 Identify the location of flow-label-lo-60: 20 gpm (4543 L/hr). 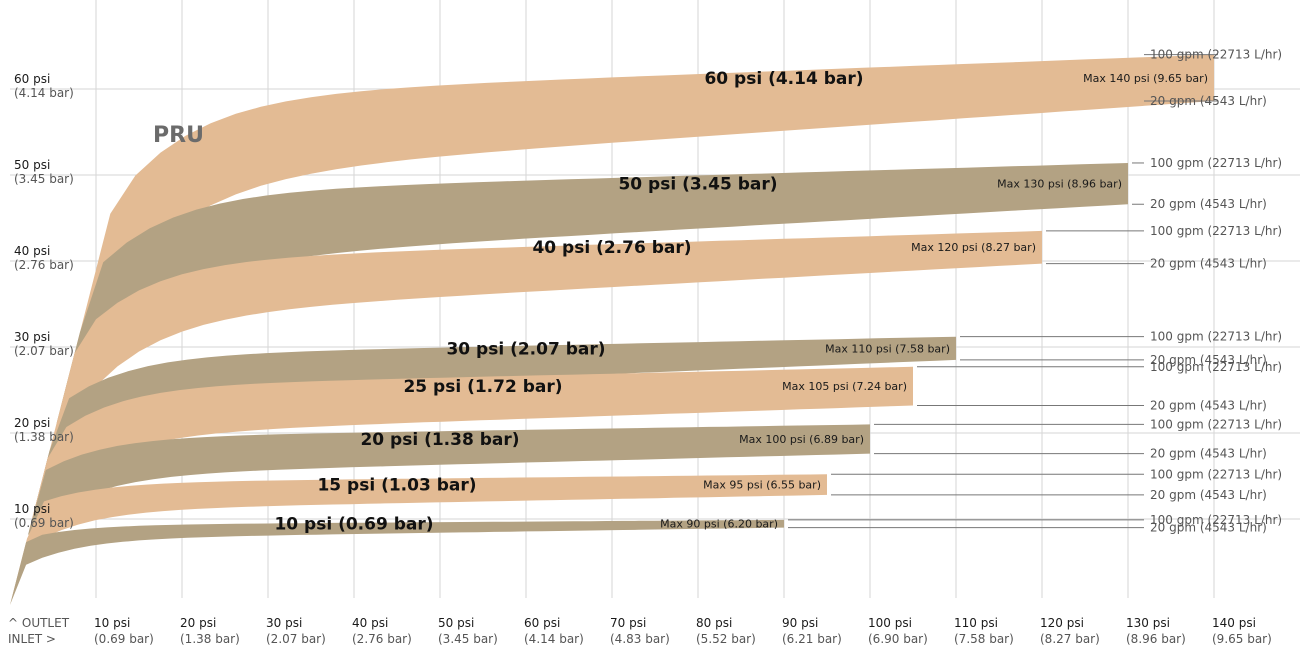
(1208, 101).